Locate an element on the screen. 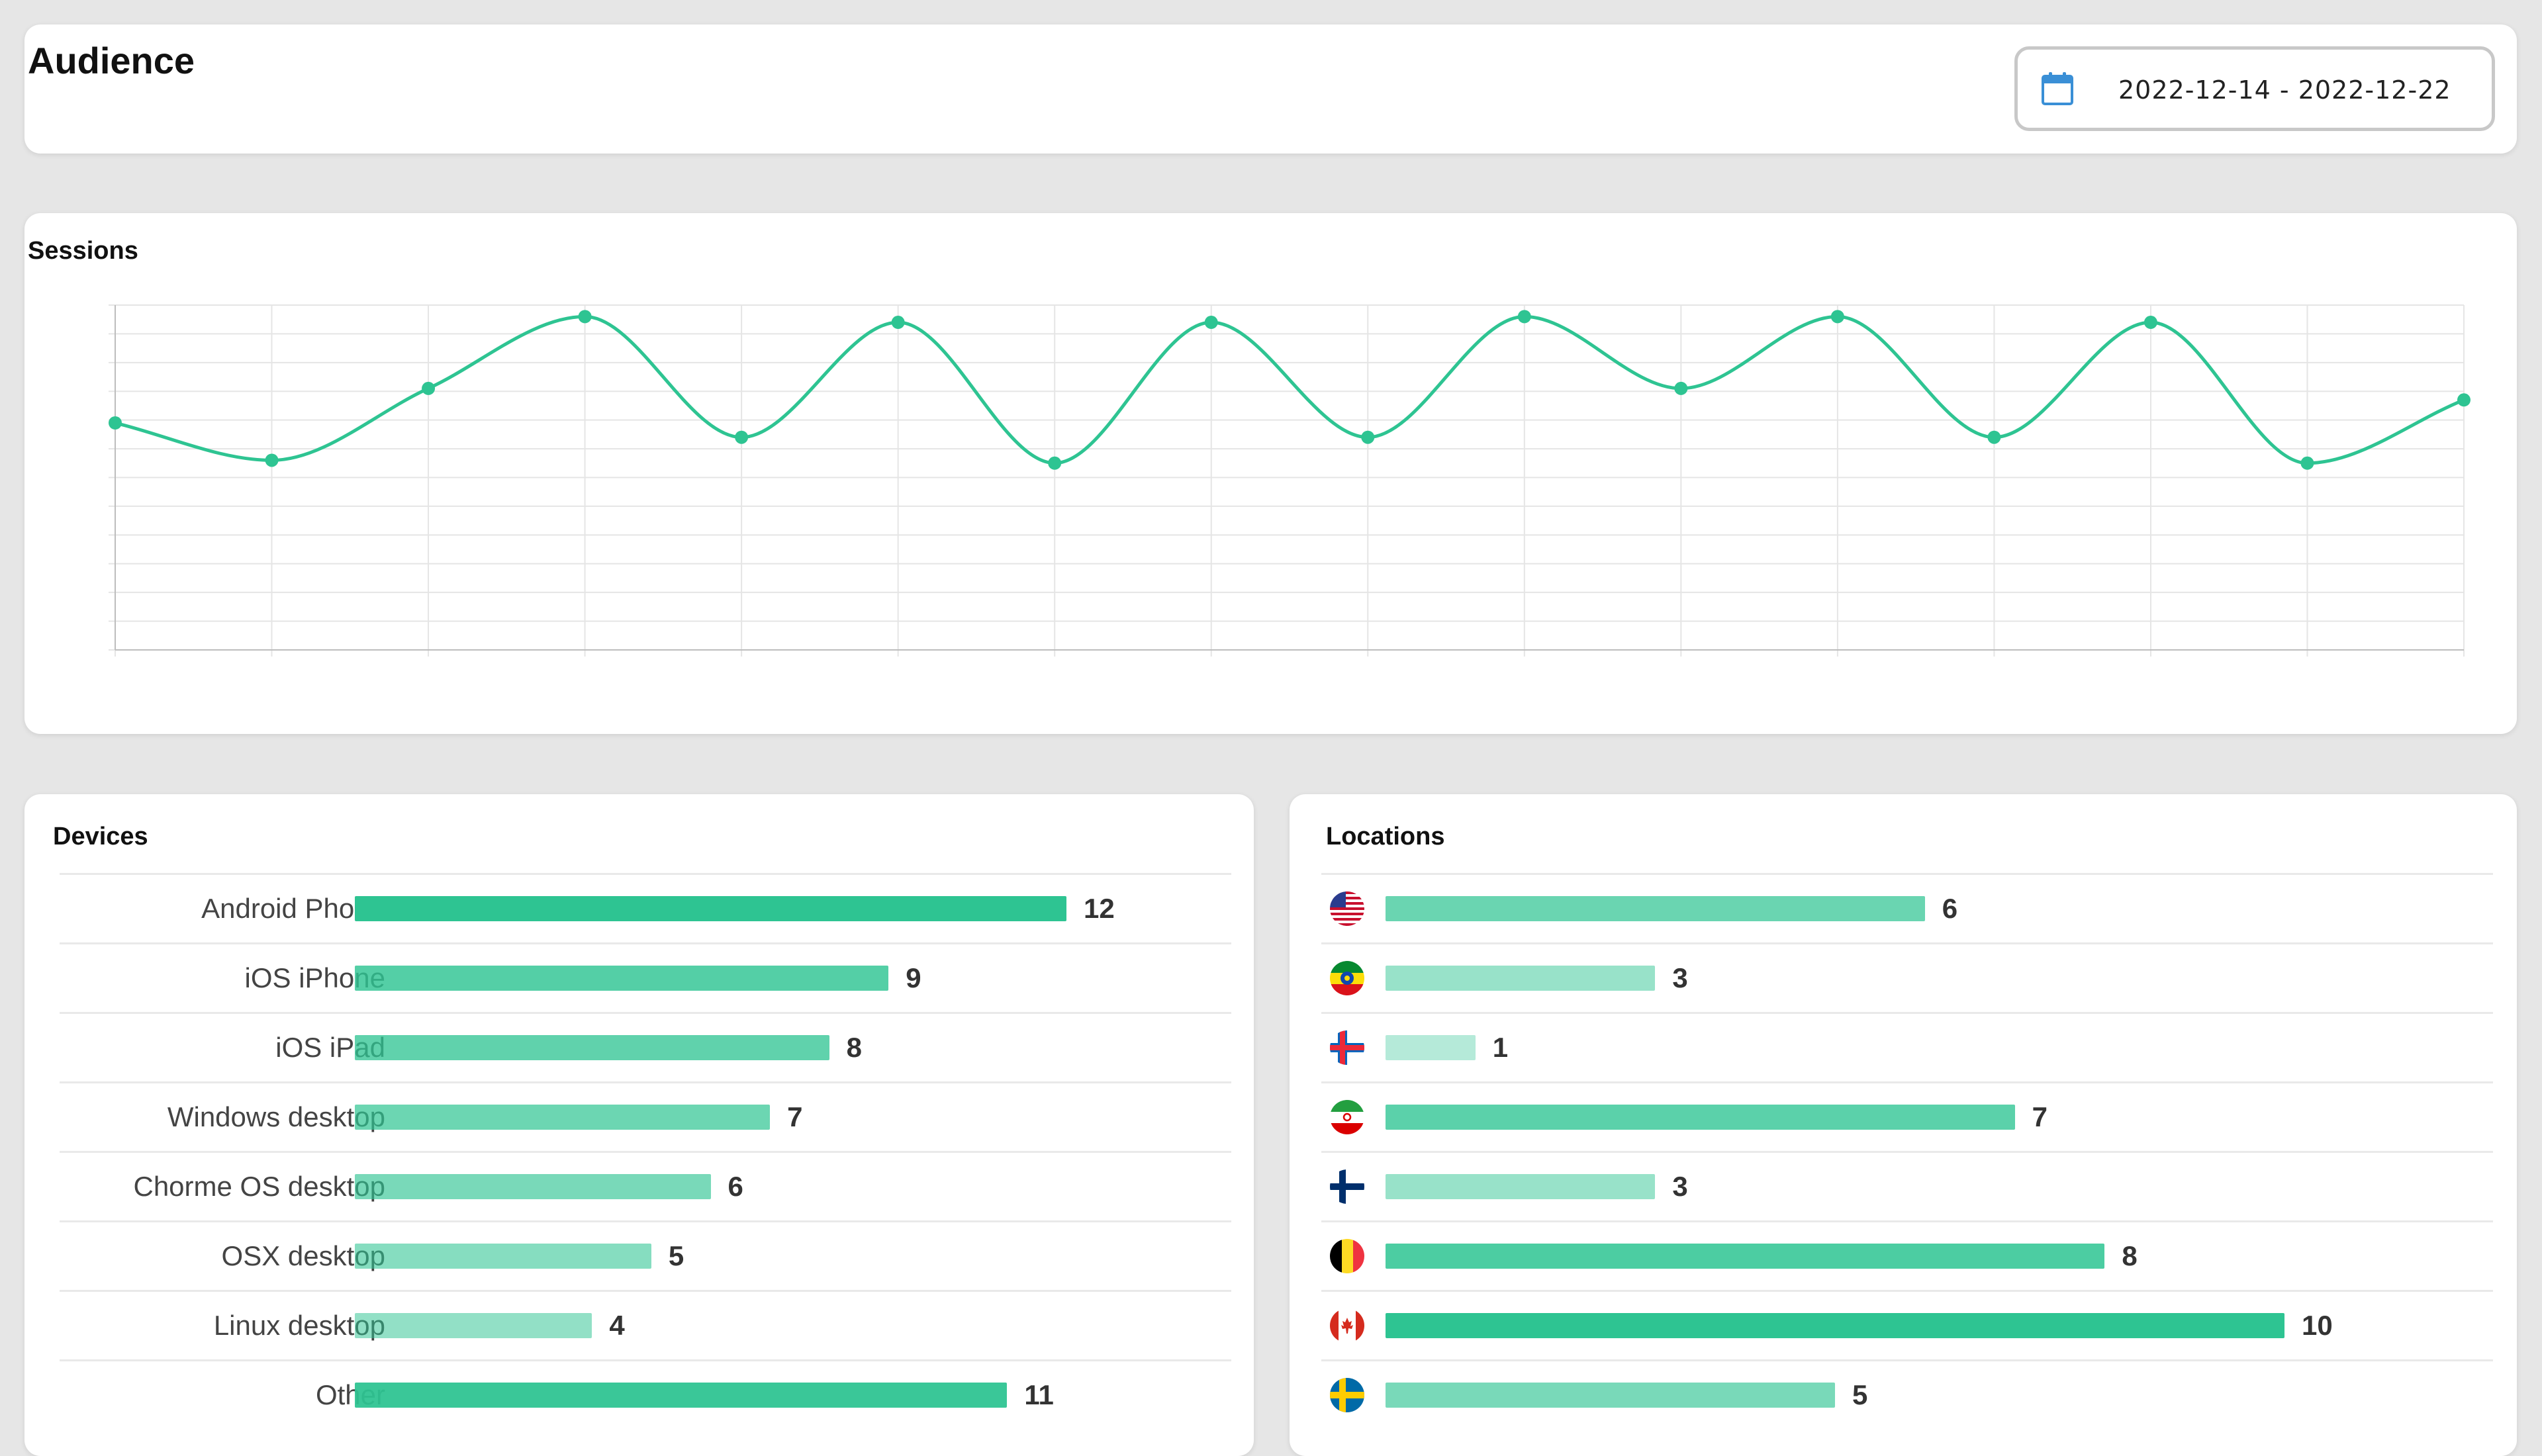 The width and height of the screenshot is (2542, 1456). location-value: 1 is located at coordinates (1501, 1047).